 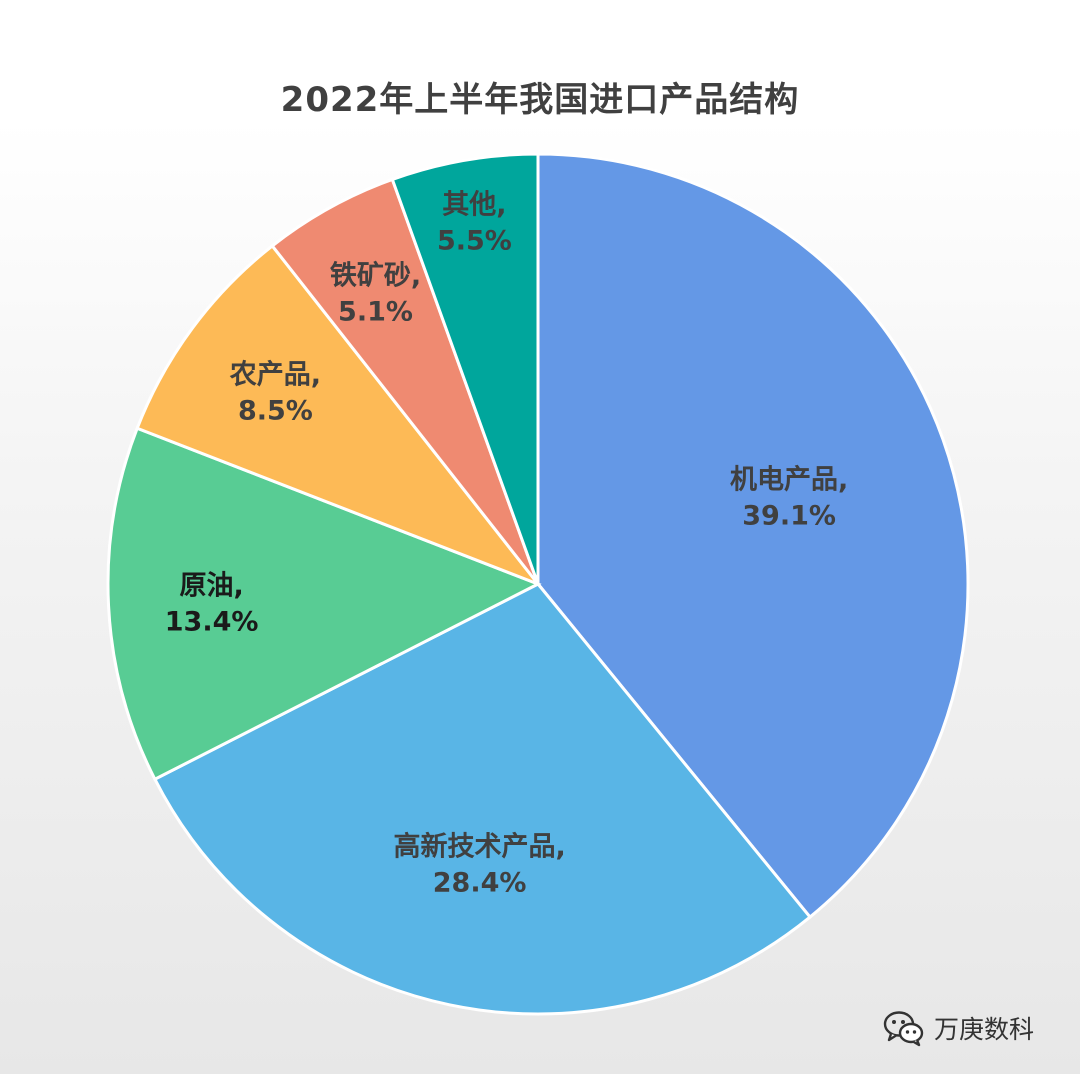 I want to click on slice-label-name-6: 其他,, so click(x=474, y=205).